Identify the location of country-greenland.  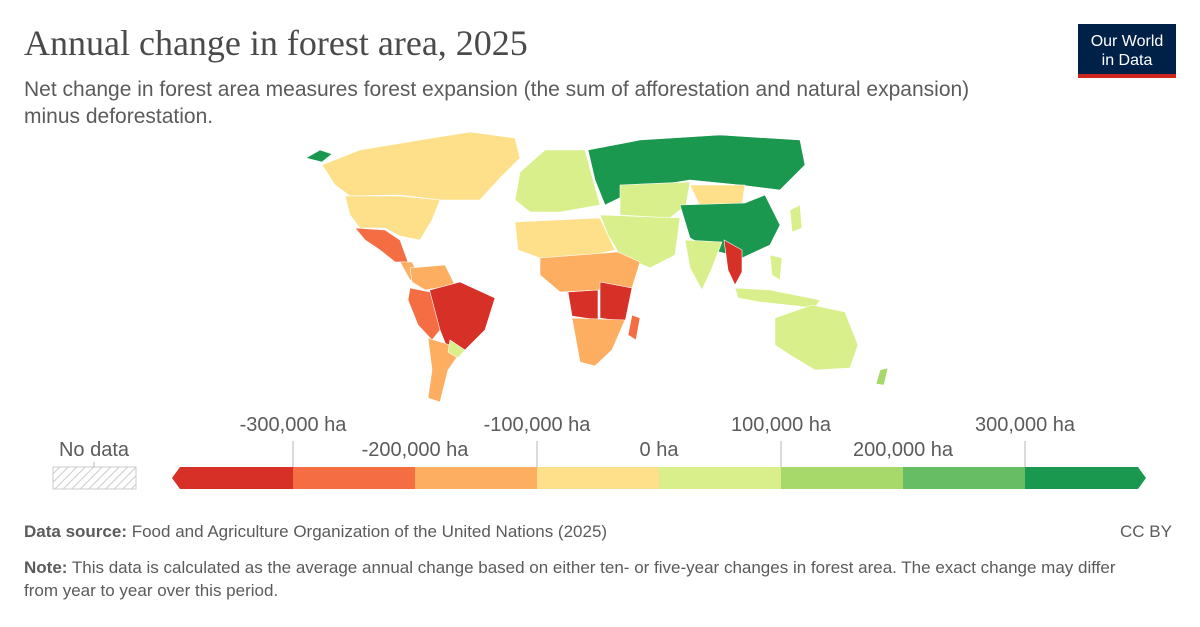
(319, 156).